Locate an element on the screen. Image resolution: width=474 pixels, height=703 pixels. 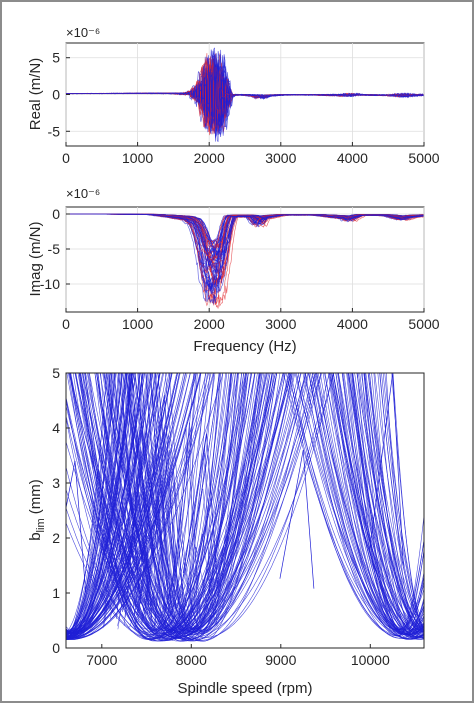
x-tick-label: 8000 is located at coordinates (191, 660).